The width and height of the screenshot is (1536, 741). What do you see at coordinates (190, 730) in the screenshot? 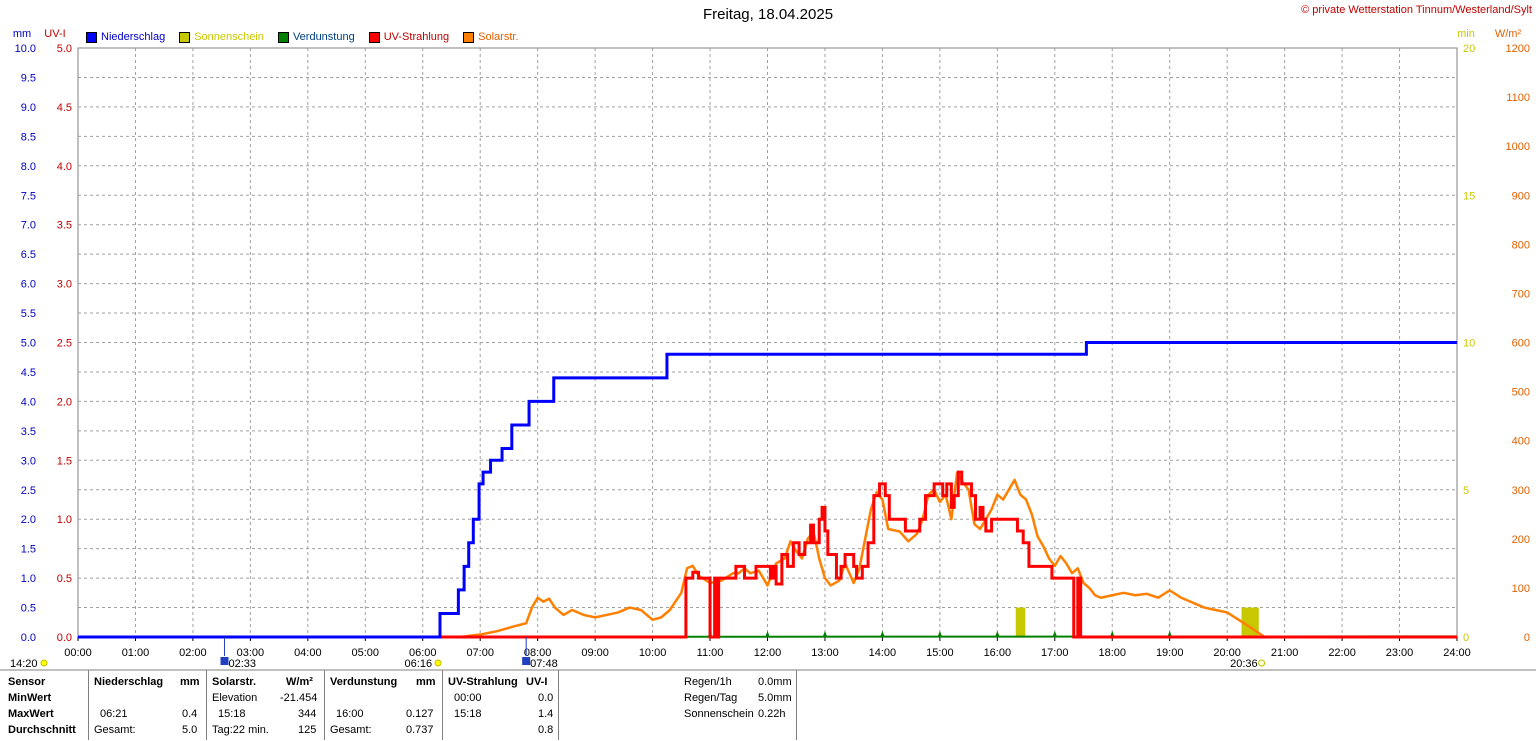
I see `stats-niederschlag-avg-val: 5.0` at bounding box center [190, 730].